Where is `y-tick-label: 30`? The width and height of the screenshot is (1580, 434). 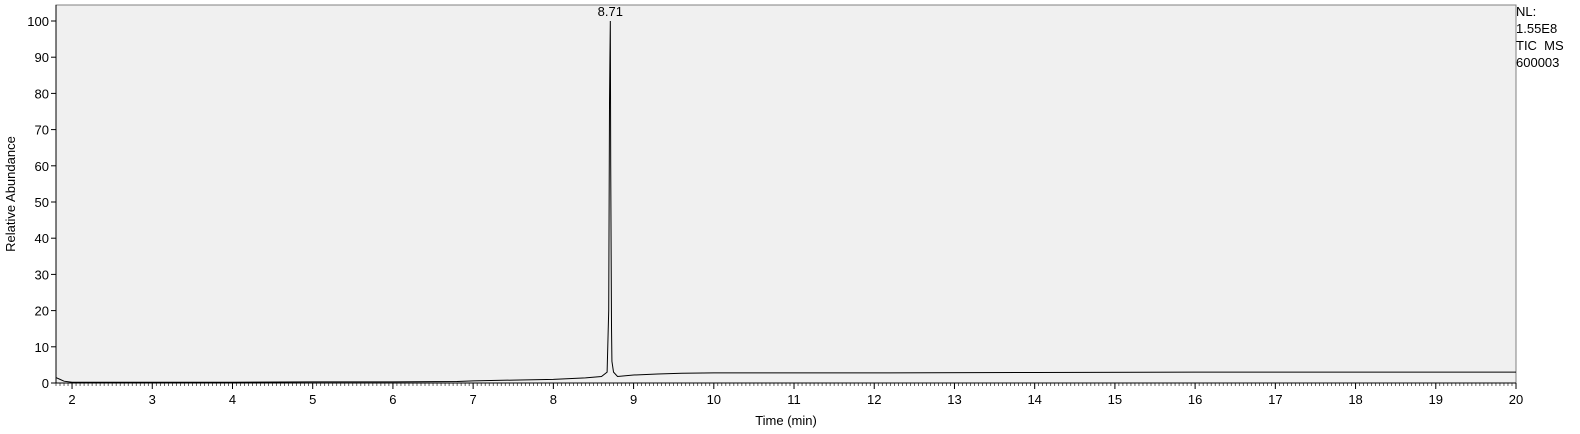
y-tick-label: 30 is located at coordinates (42, 274).